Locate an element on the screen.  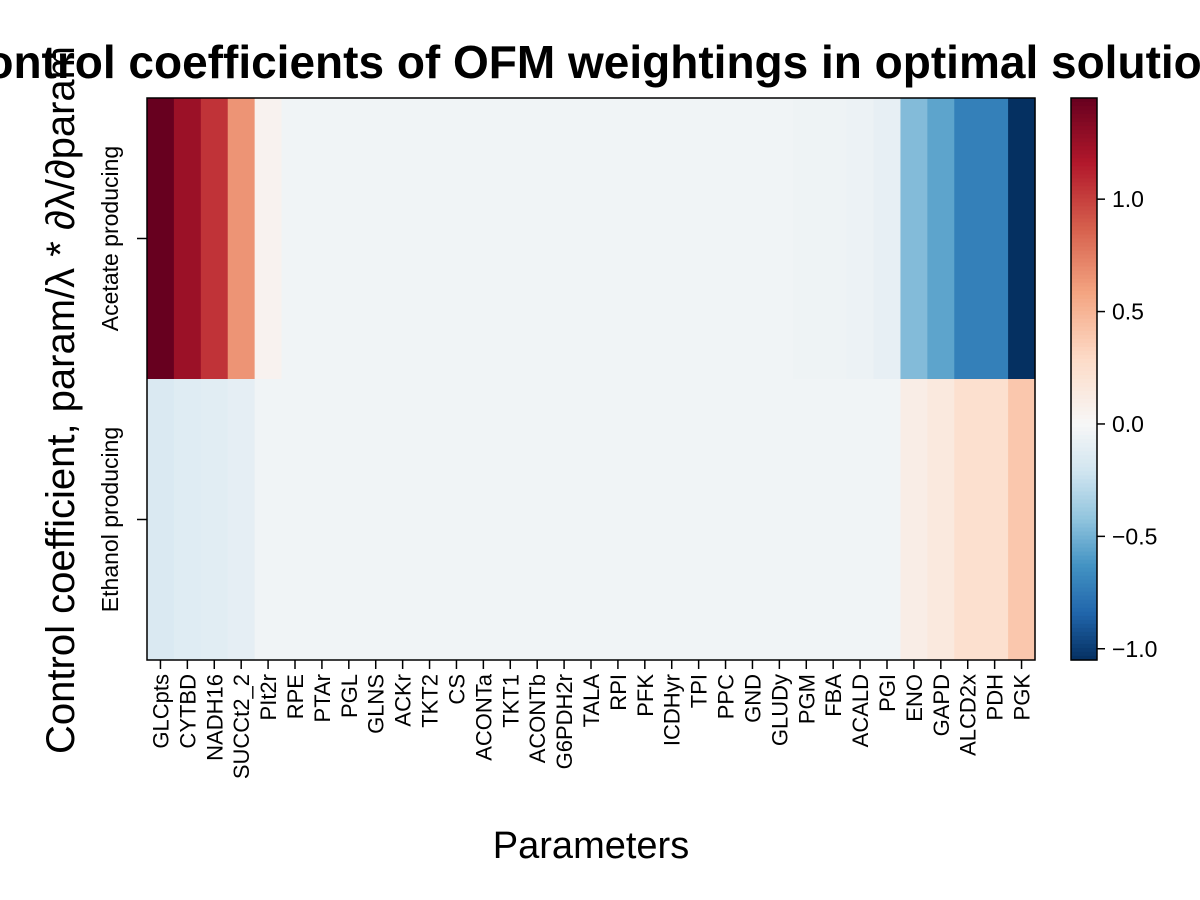
y-axis-label: Control coefficient, param/λ * ∂λ/∂param is located at coordinates (61, 400).